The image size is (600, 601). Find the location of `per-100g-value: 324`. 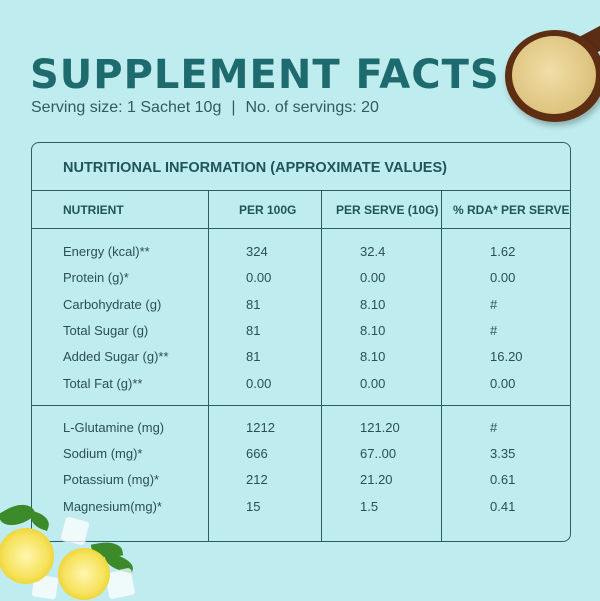

per-100g-value: 324 is located at coordinates (257, 251).